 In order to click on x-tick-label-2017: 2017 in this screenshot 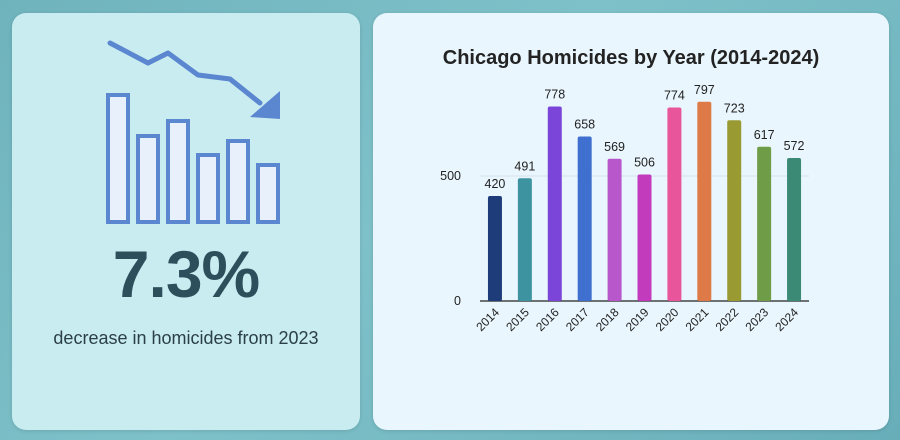, I will do `click(577, 319)`.